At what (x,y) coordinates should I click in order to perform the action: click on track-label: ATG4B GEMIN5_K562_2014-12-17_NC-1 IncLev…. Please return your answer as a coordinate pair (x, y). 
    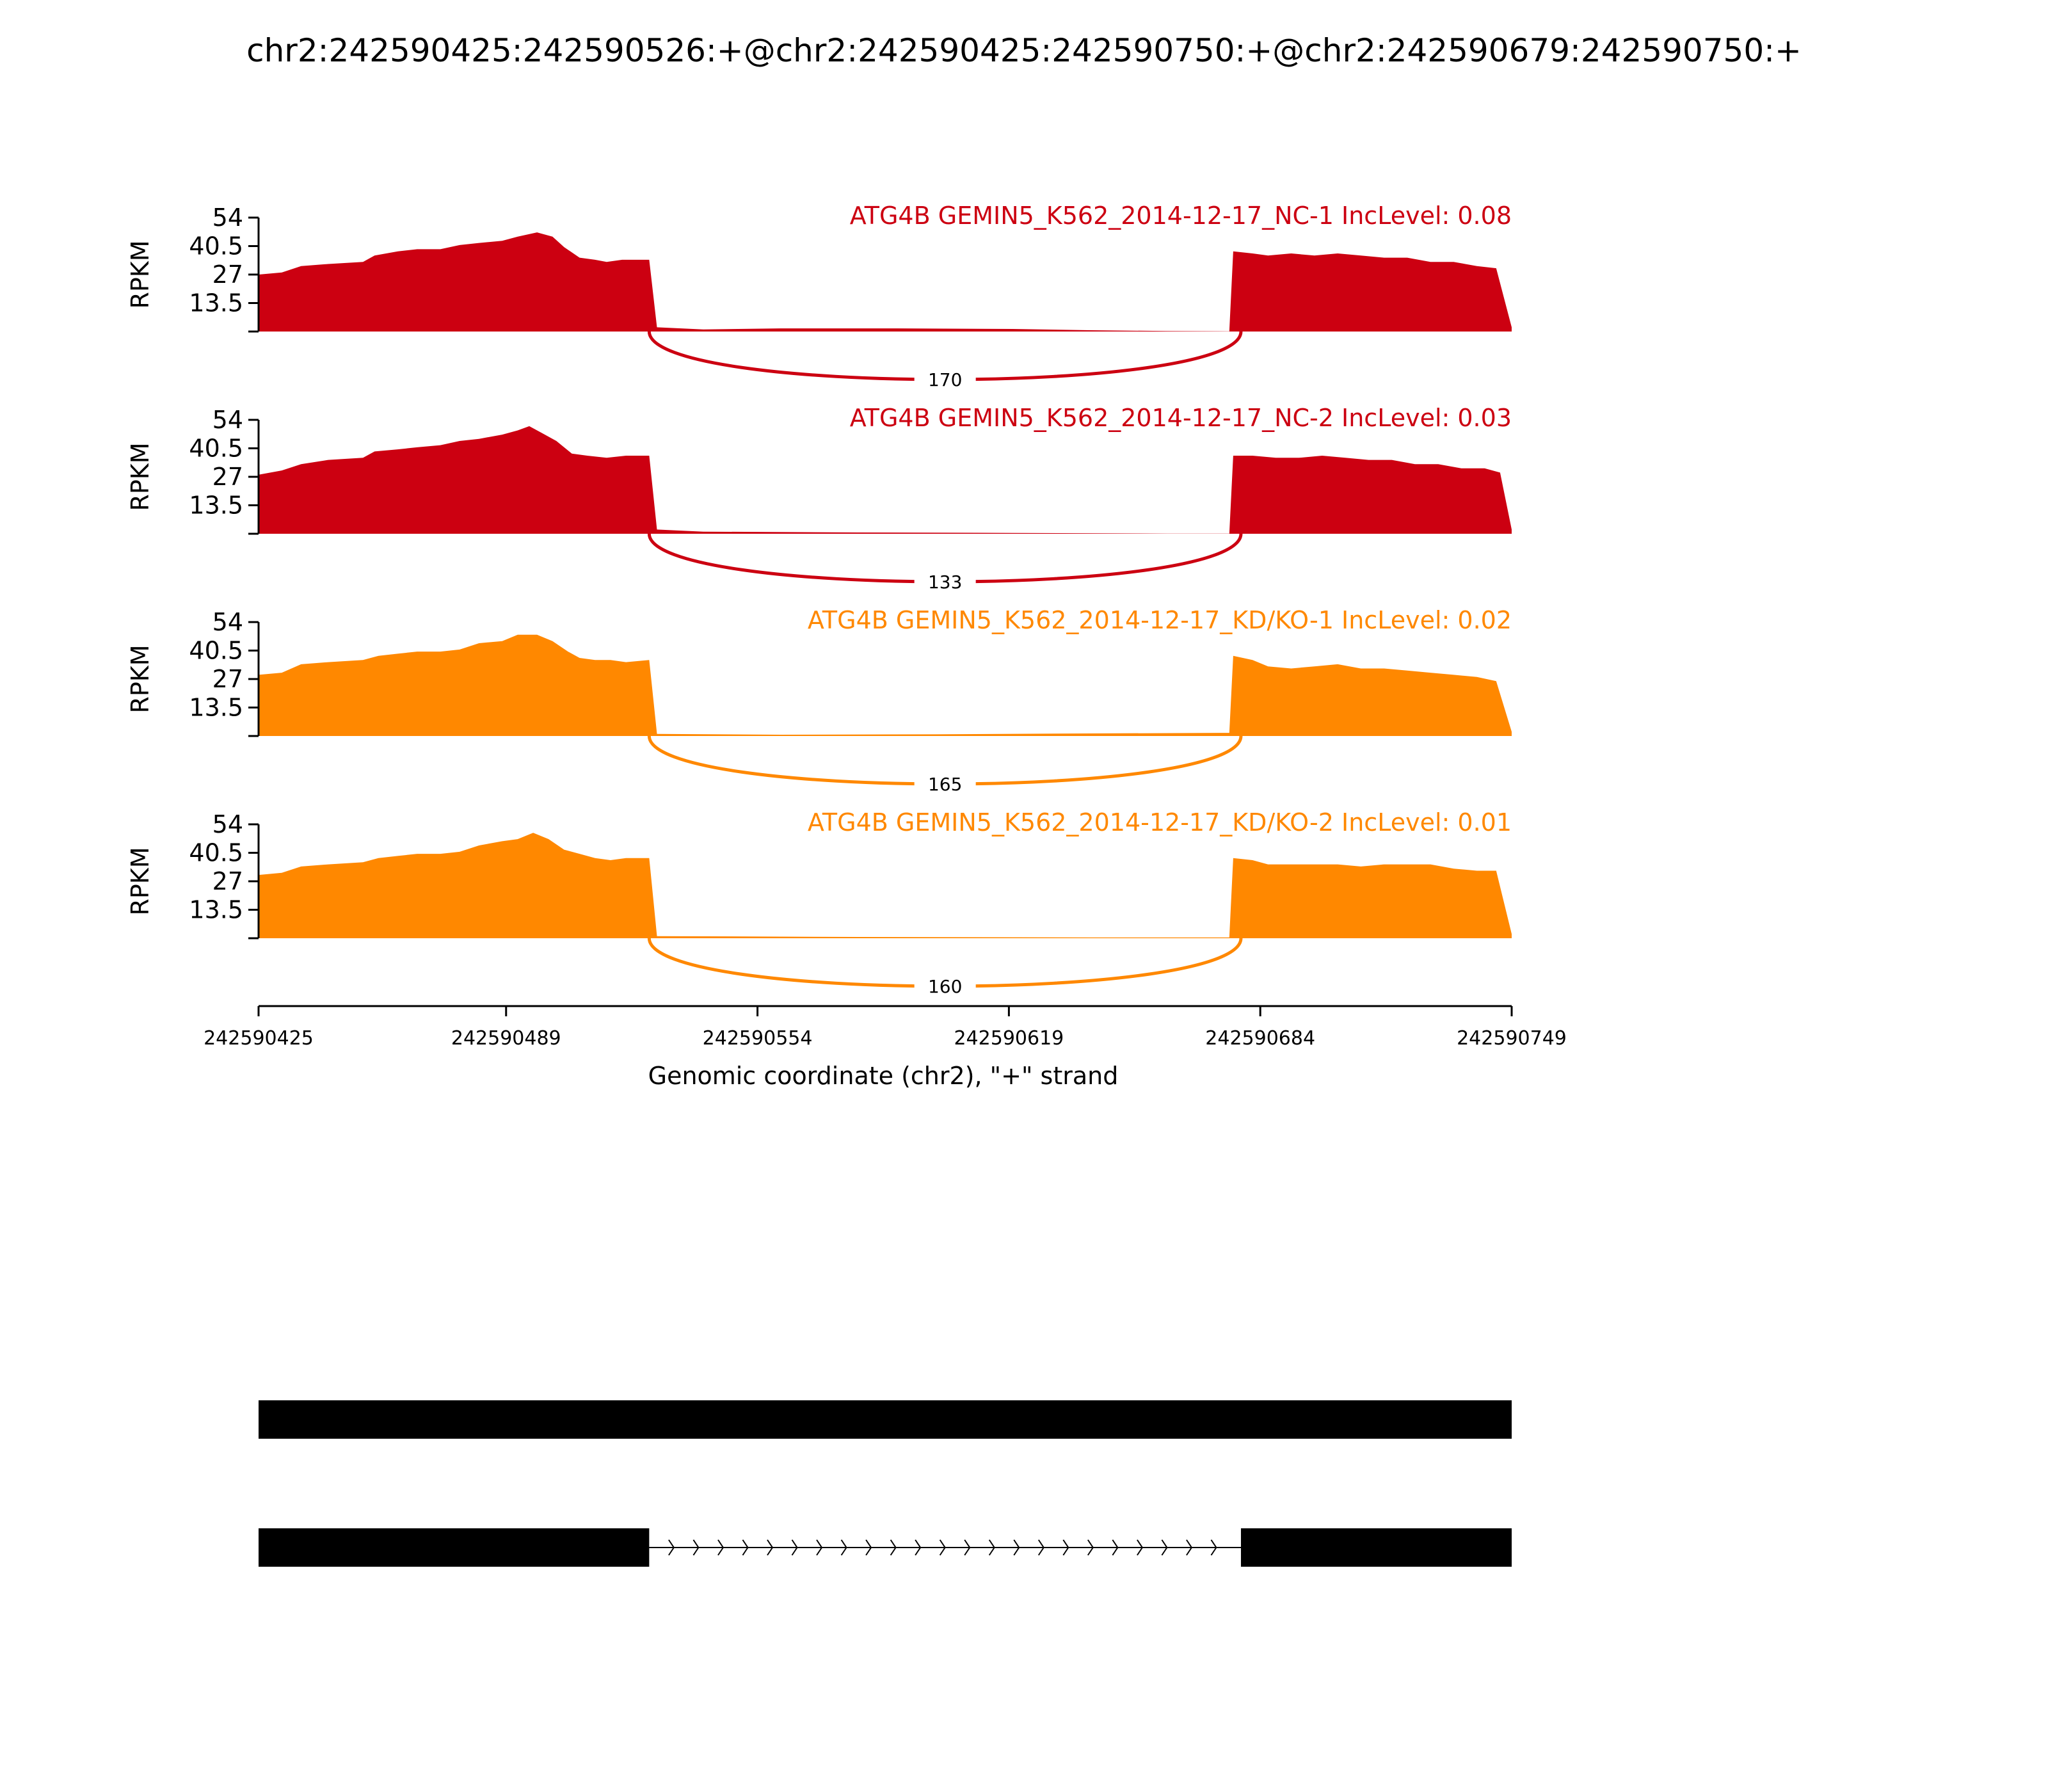
    Looking at the image, I should click on (1181, 216).